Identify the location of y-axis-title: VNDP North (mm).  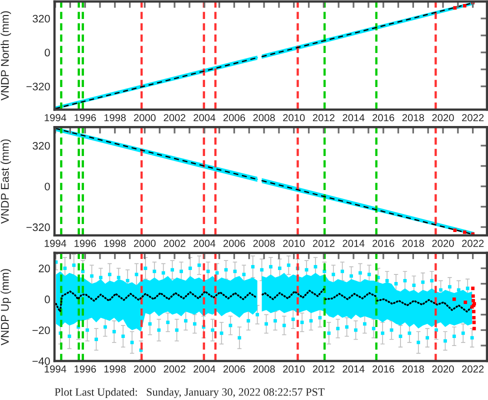
(5, 55).